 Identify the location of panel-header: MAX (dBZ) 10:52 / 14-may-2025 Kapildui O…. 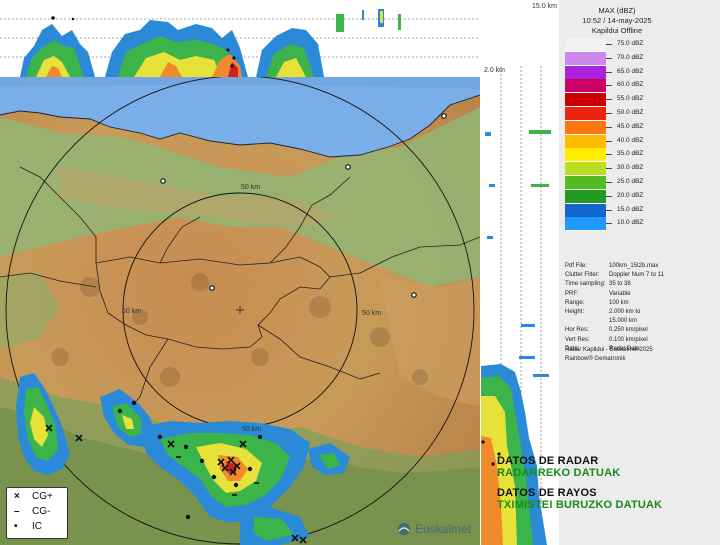
(617, 21).